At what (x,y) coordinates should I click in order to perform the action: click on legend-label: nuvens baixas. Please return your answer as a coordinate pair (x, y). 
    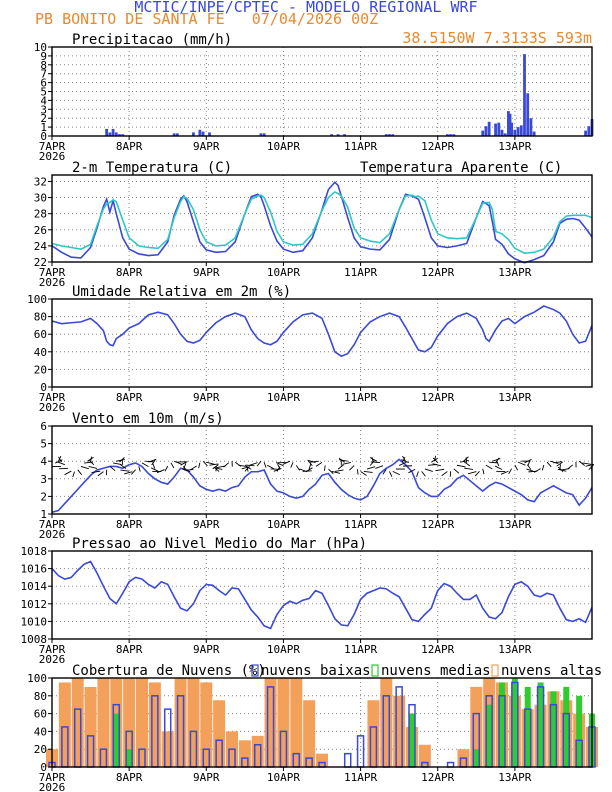
    Looking at the image, I should click on (316, 671).